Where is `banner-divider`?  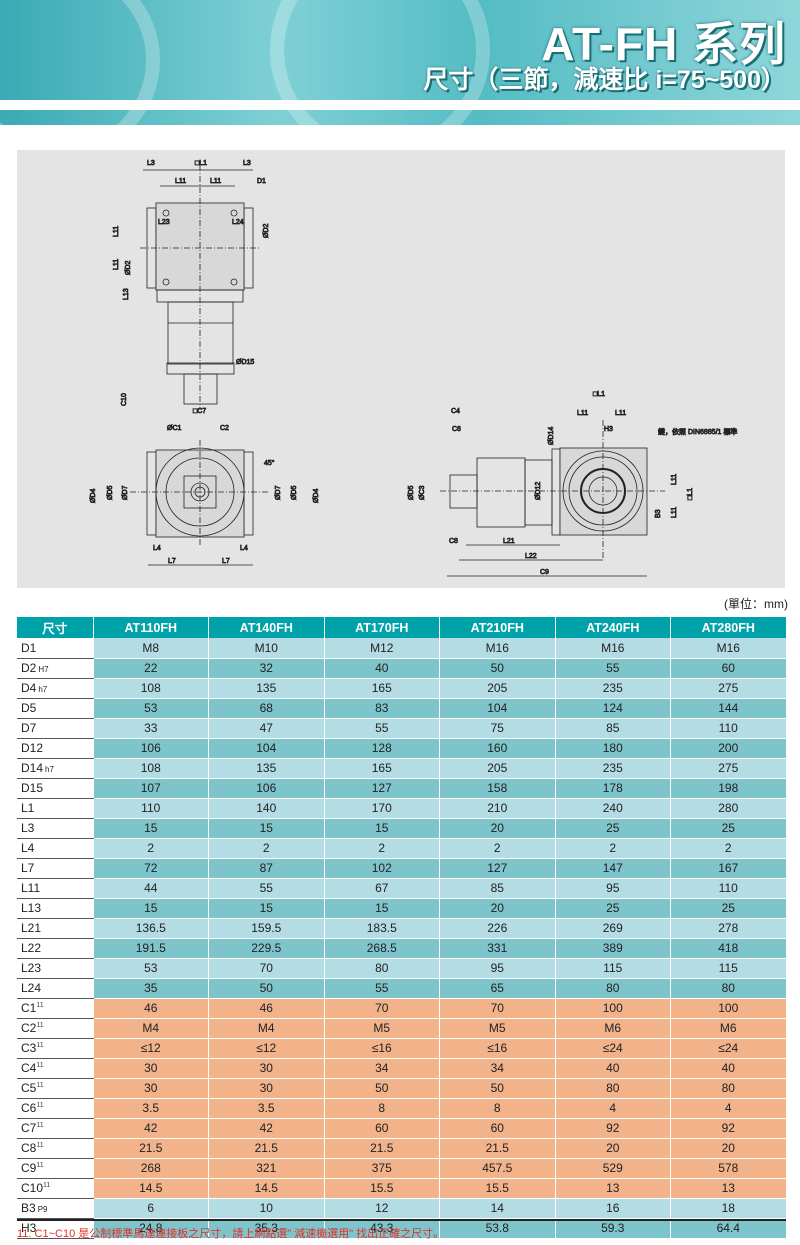 banner-divider is located at coordinates (400, 105).